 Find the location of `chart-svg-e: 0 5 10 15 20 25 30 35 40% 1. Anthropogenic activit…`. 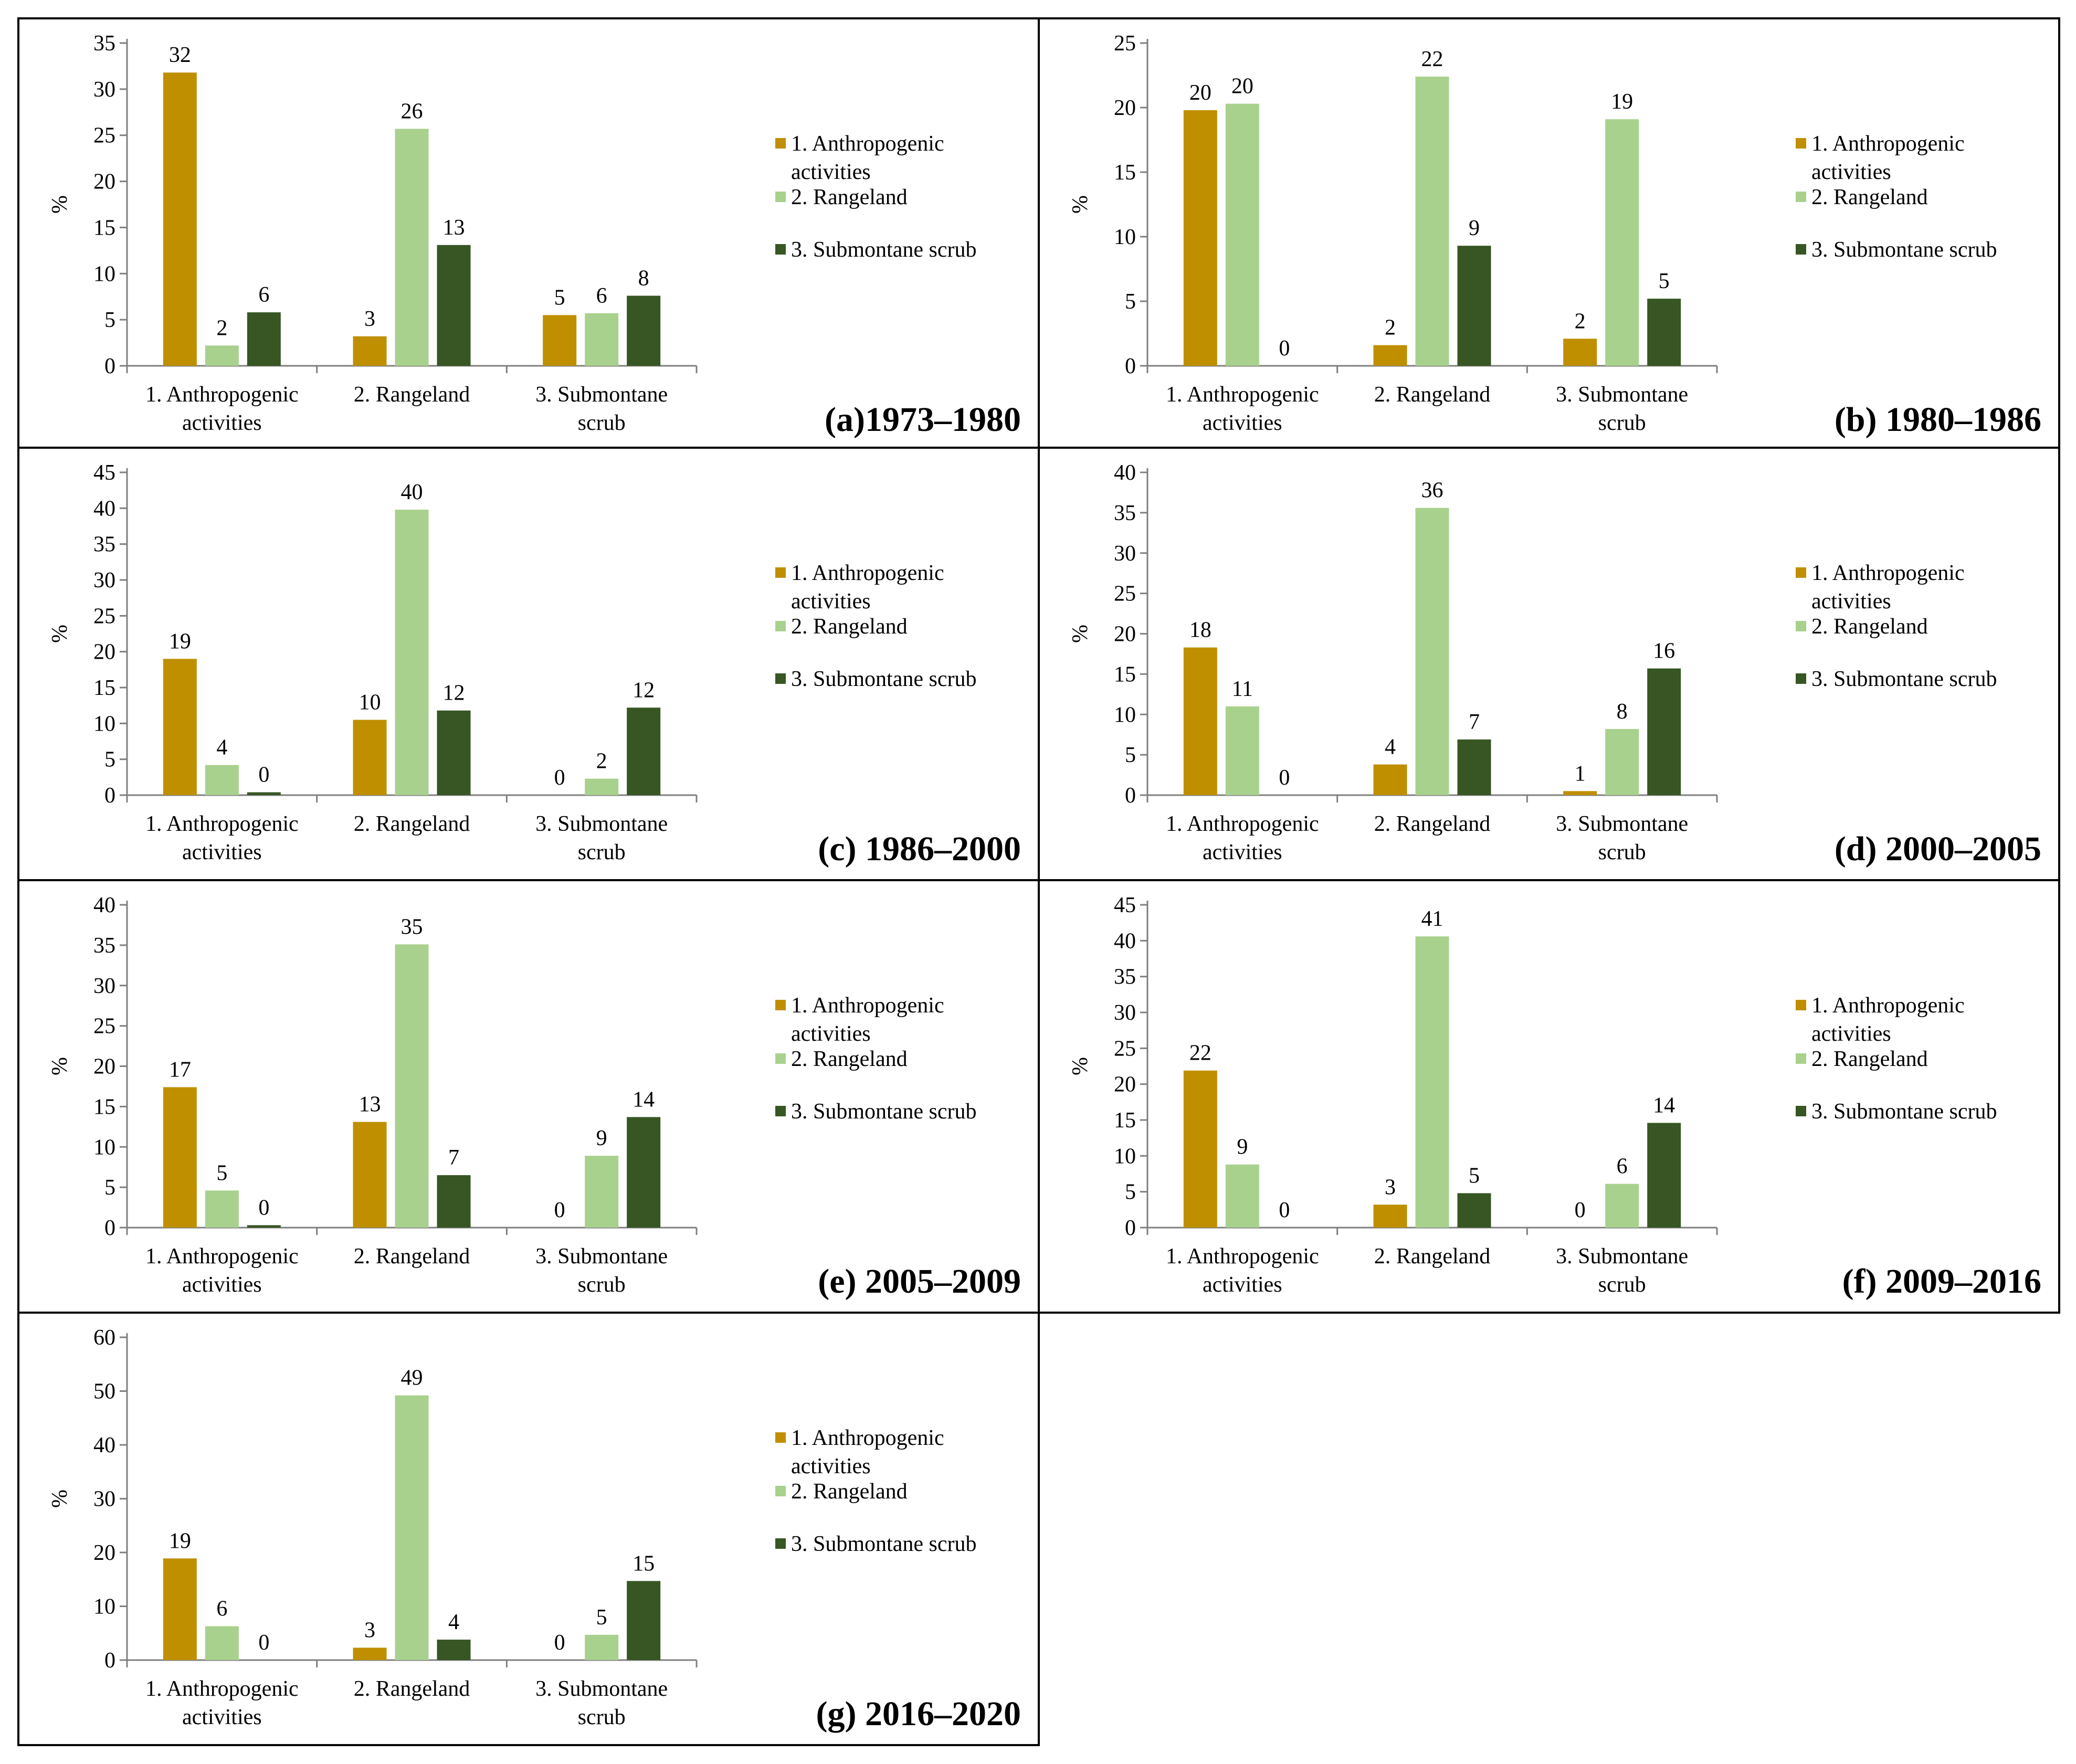

chart-svg-e: 0 5 10 15 20 25 30 35 40% 1. Anthropogenic activit… is located at coordinates (534, 1097).